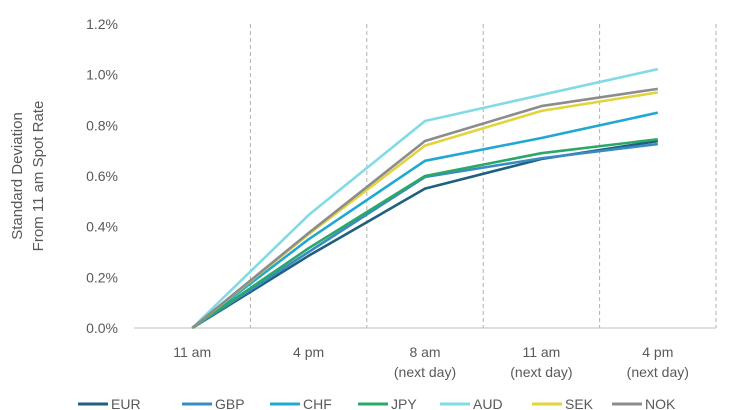  Describe the element at coordinates (579, 403) in the screenshot. I see `legend-label-sek: SEK` at that location.